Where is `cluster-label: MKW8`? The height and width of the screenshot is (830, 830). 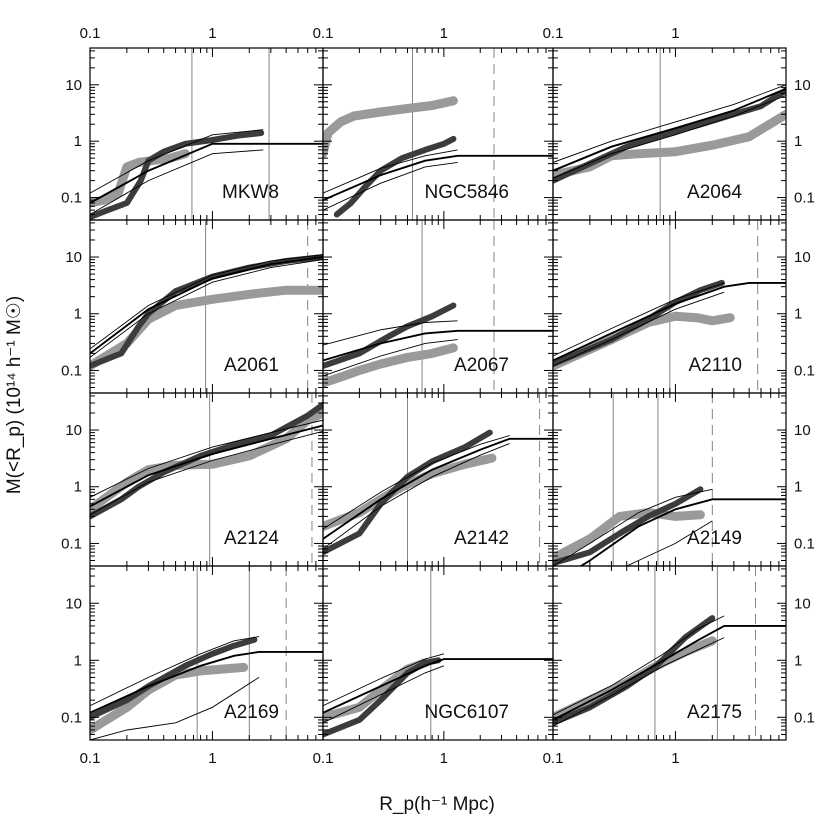
cluster-label: MKW8 is located at coordinates (250, 192).